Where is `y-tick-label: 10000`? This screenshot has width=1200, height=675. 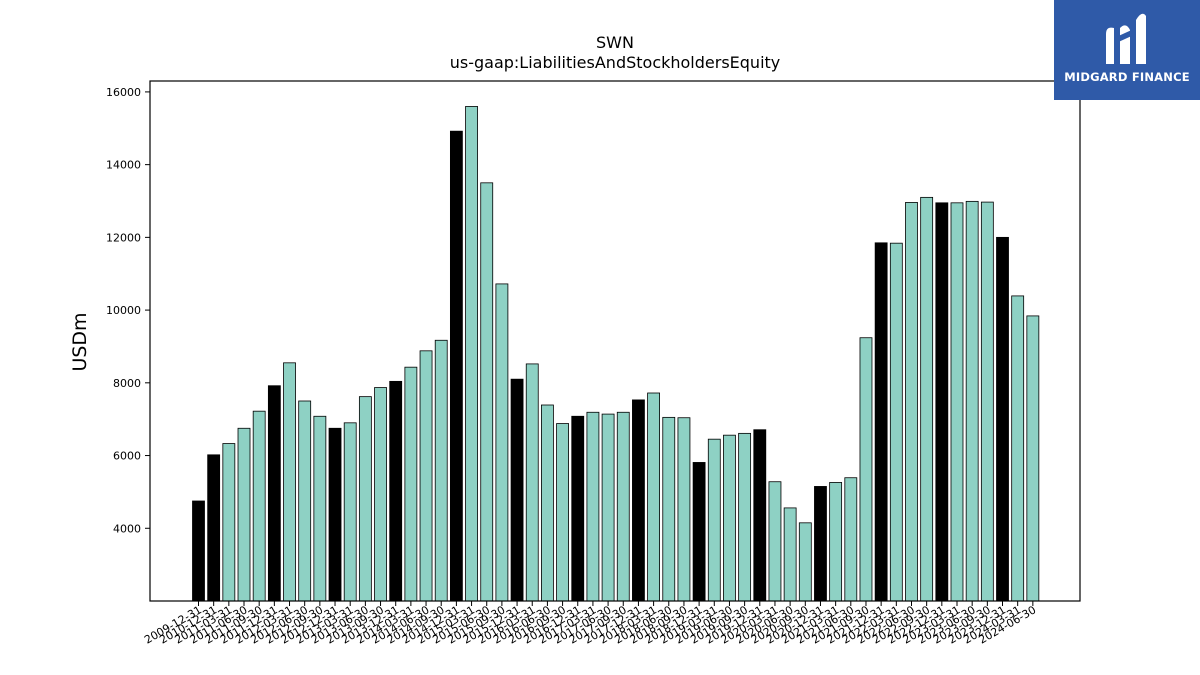
y-tick-label: 10000 is located at coordinates (123, 310).